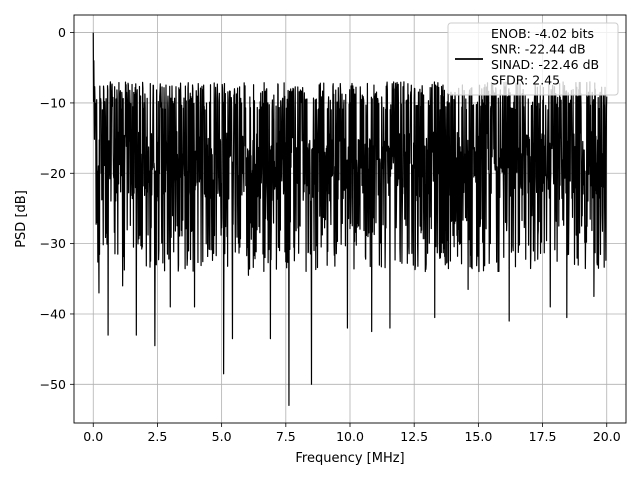  I want to click on y-axis-label: PSD [dB], so click(21, 219).